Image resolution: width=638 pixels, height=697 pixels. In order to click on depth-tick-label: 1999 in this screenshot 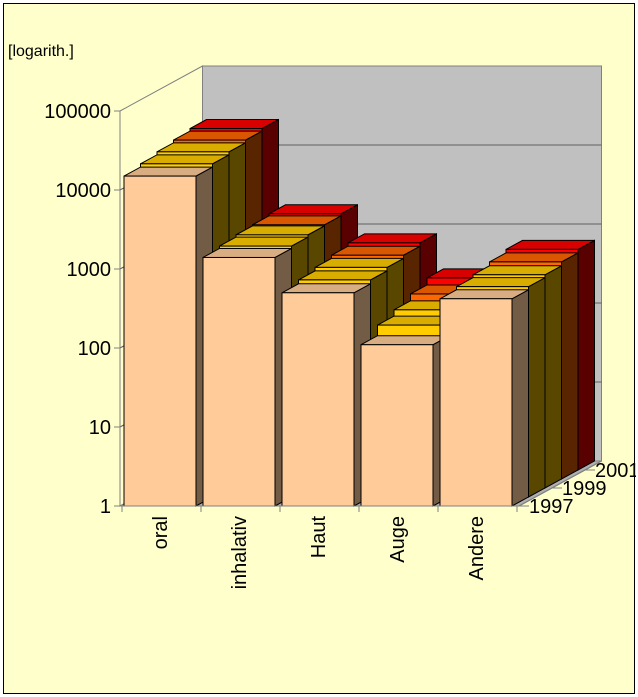, I will do `click(584, 489)`.